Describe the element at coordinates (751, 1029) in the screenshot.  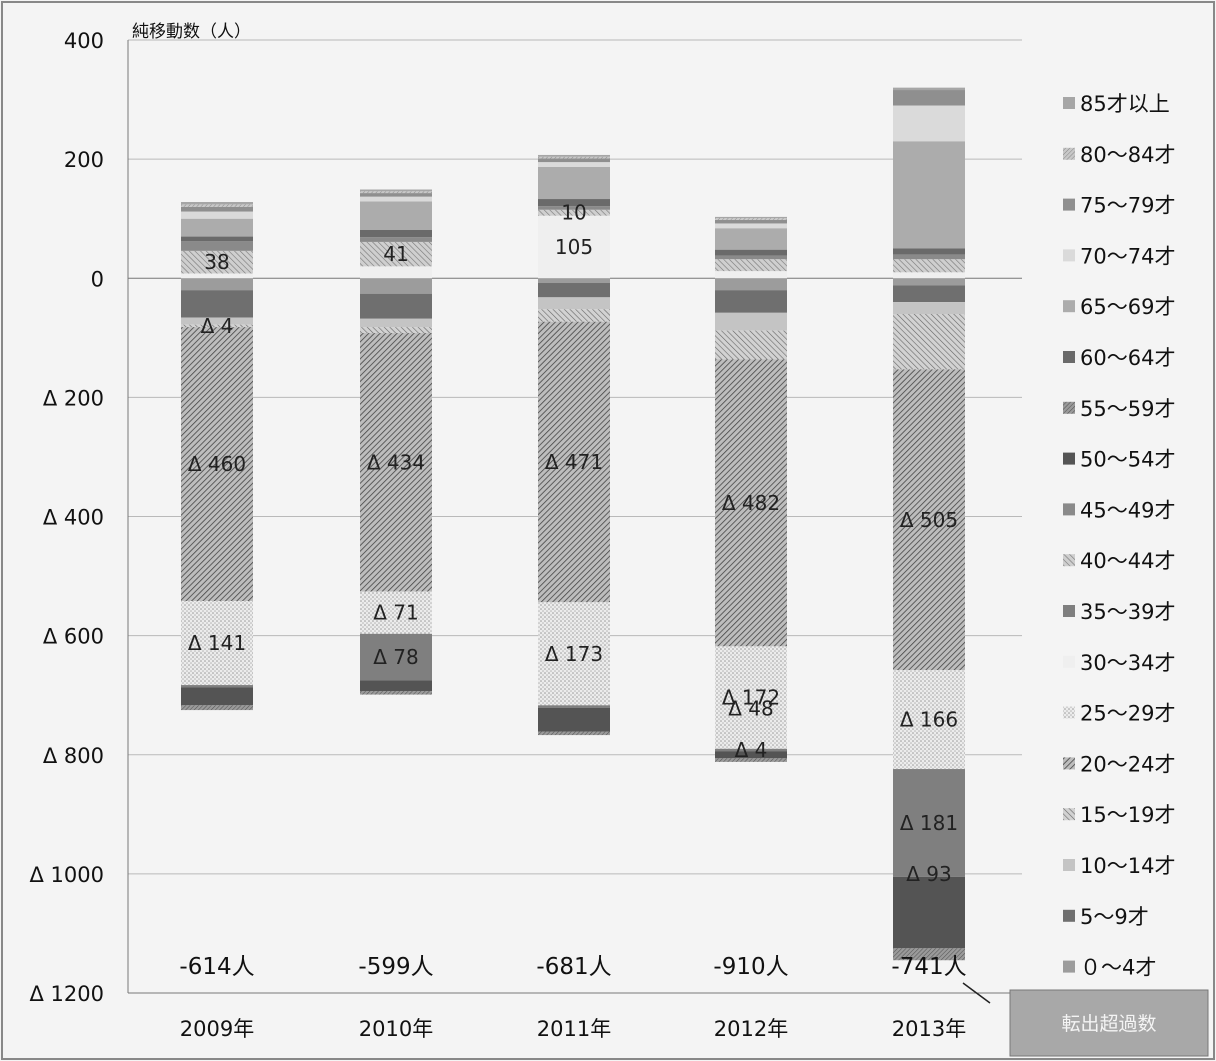
I see `x-tick-label: 2012年` at that location.